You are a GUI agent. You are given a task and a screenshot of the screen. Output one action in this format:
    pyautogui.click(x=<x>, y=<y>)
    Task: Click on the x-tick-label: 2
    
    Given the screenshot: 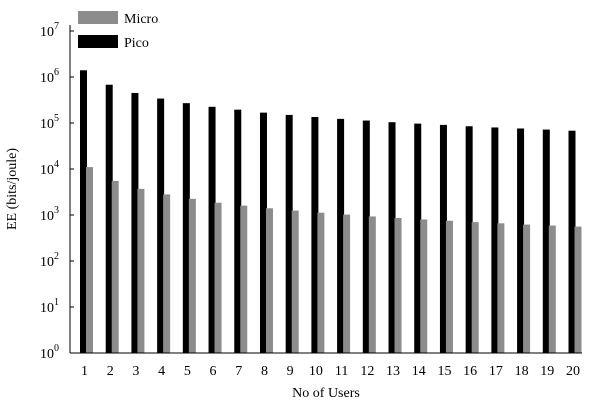 What is the action you would take?
    pyautogui.click(x=110, y=371)
    